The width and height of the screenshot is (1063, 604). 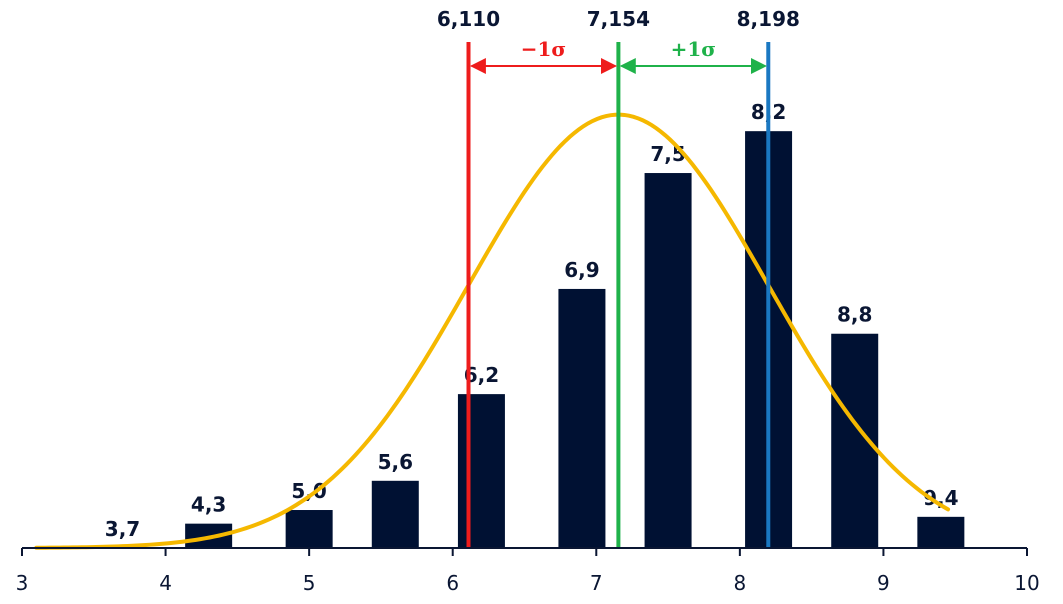 I want to click on x-tick-label: 5, so click(x=309, y=583).